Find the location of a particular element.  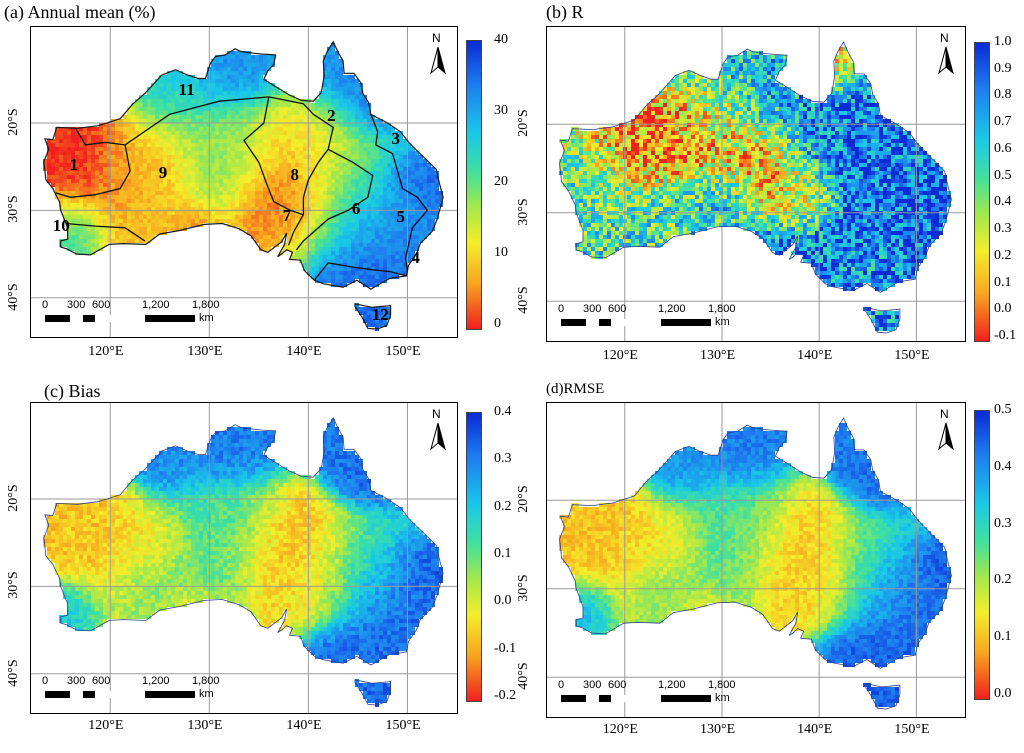

region-label-7: 7 is located at coordinates (287, 216).